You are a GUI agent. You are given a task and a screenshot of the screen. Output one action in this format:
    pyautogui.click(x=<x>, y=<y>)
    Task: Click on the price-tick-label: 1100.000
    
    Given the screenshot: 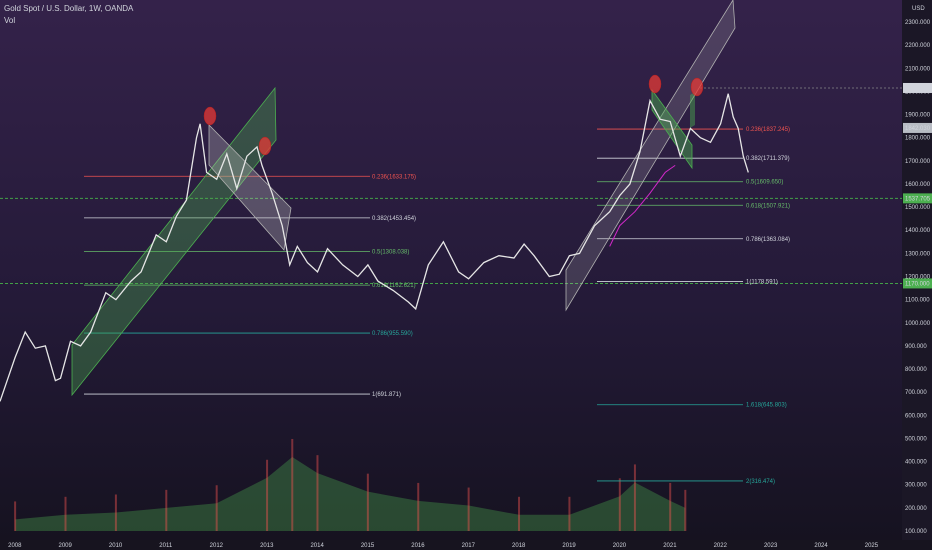 What is the action you would take?
    pyautogui.click(x=917, y=301)
    